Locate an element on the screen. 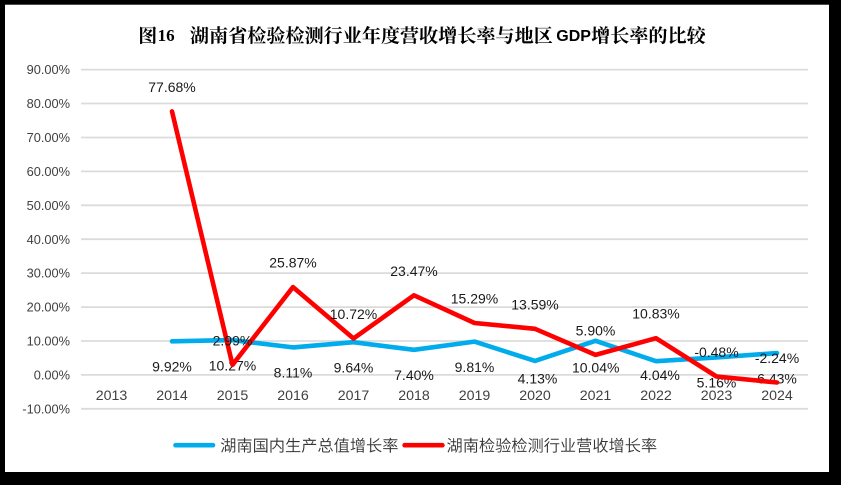 This screenshot has height=485, width=841. svg-text: 10.72% is located at coordinates (353, 314).